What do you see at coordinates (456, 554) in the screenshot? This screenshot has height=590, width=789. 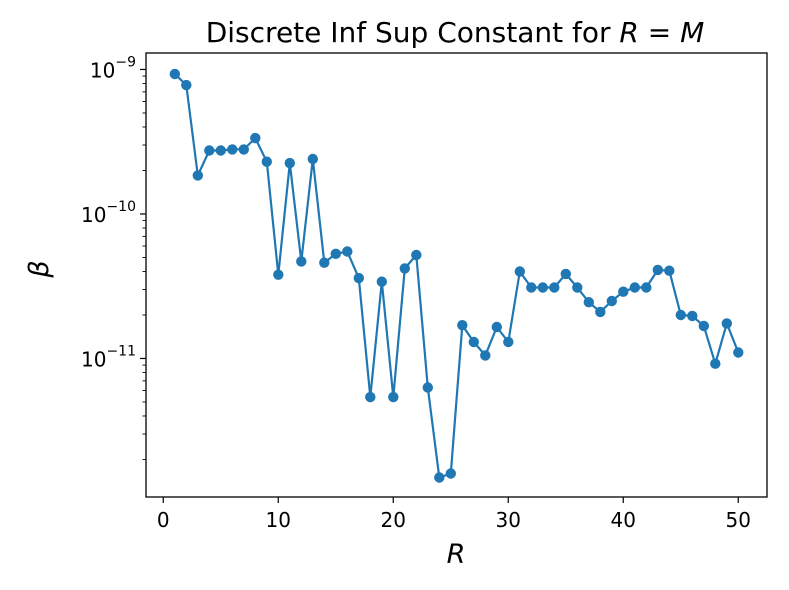 I see `x-axis-label: R` at bounding box center [456, 554].